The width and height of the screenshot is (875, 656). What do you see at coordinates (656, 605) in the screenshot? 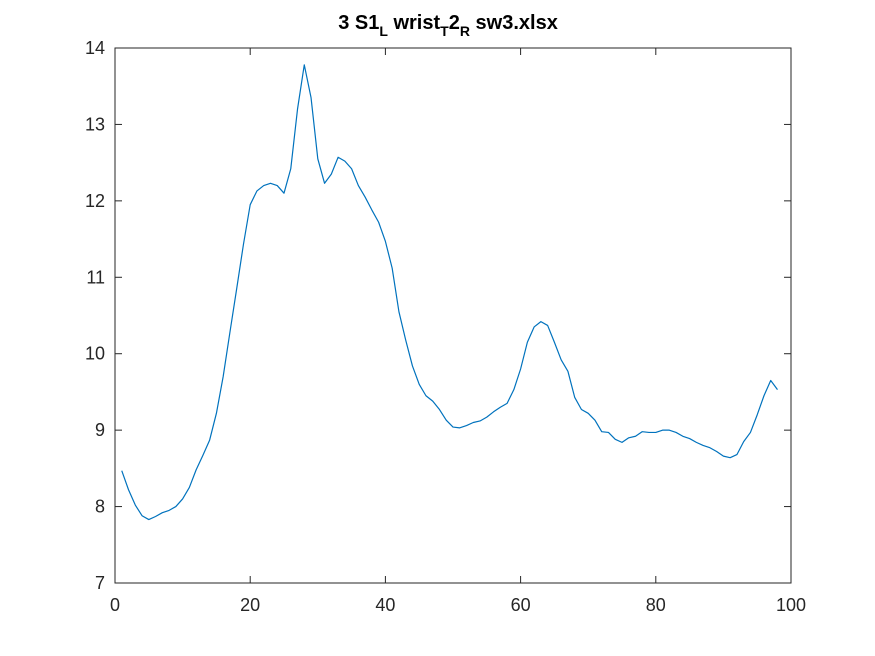
I see `x-tick-label: 80` at bounding box center [656, 605].